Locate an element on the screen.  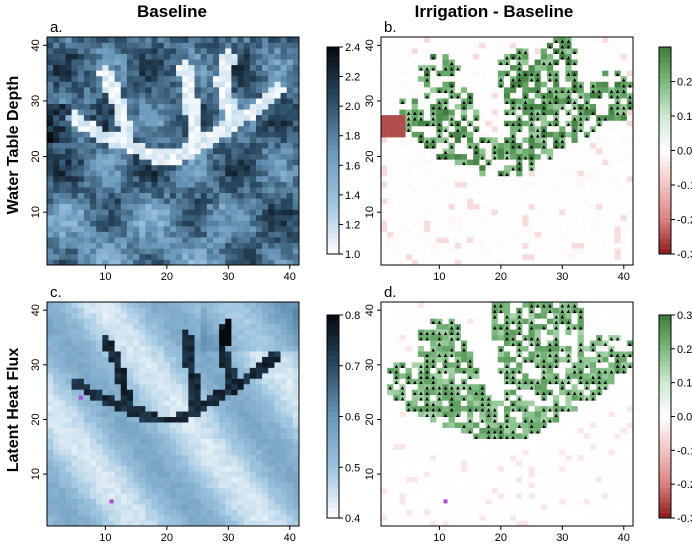
colorbar-segment is located at coordinates (665, 220).